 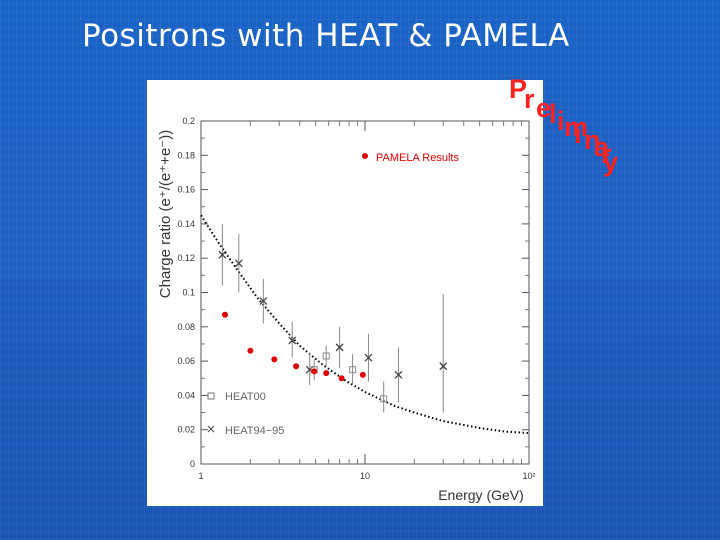 What do you see at coordinates (365, 476) in the screenshot?
I see `x-tick-label: 10` at bounding box center [365, 476].